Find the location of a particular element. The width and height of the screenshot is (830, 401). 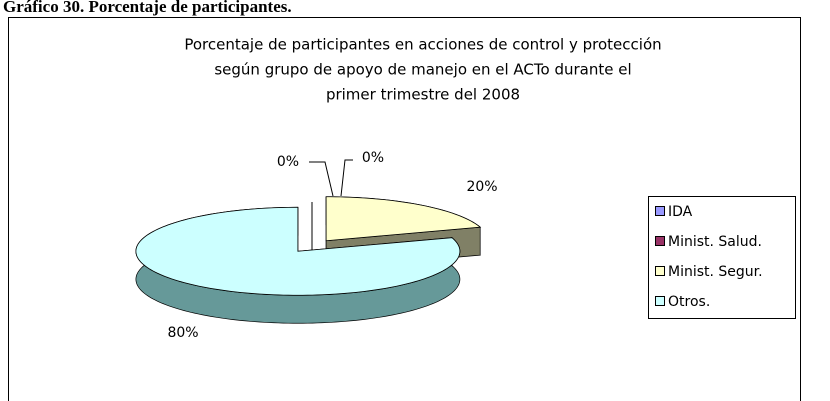

data-label: 80% is located at coordinates (182, 333).